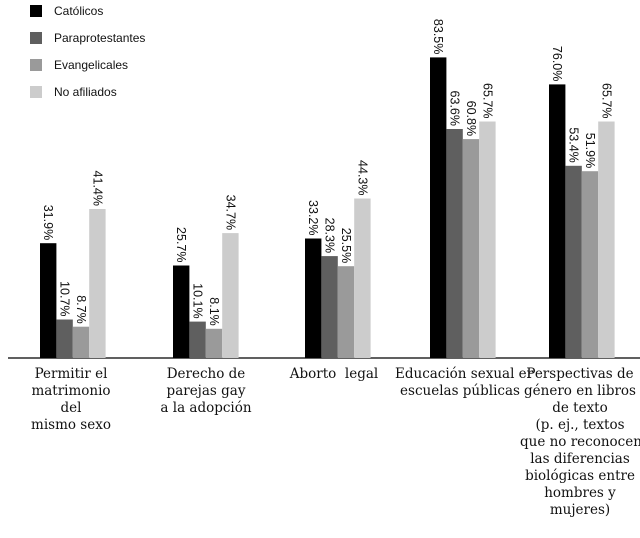 Image resolution: width=640 pixels, height=538 pixels. What do you see at coordinates (487, 100) in the screenshot?
I see `data-label-no-afiliados-4: 65.7%` at bounding box center [487, 100].